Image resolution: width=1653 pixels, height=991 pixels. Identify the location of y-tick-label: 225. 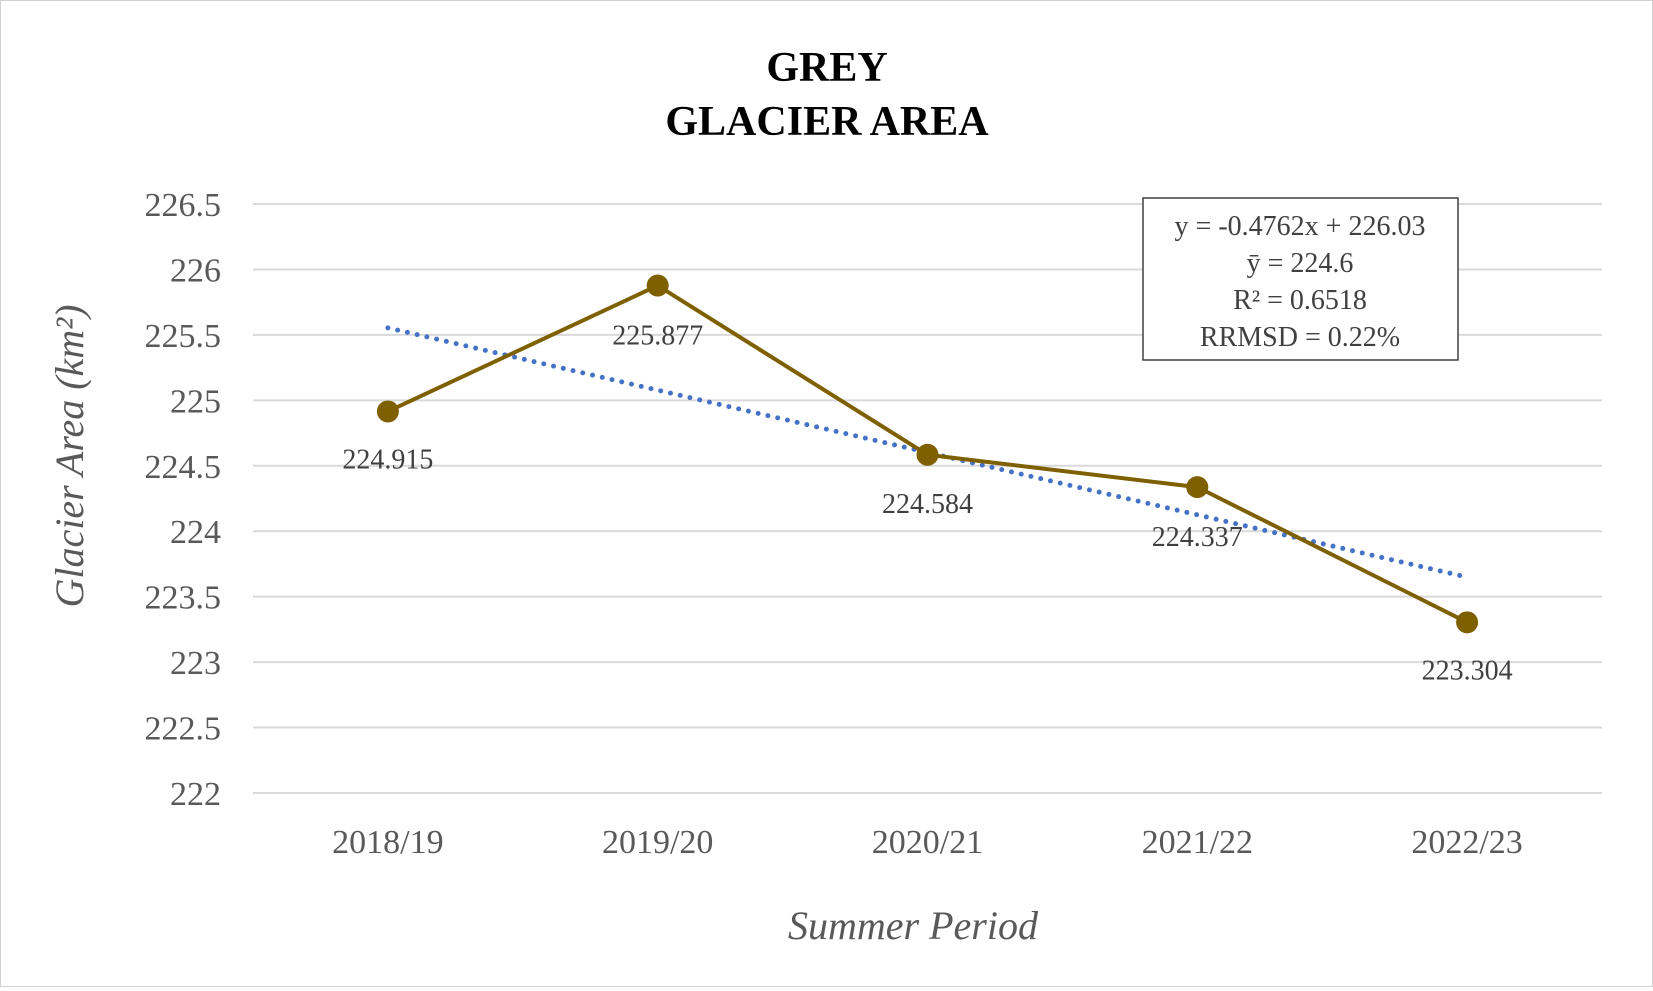
(195, 401).